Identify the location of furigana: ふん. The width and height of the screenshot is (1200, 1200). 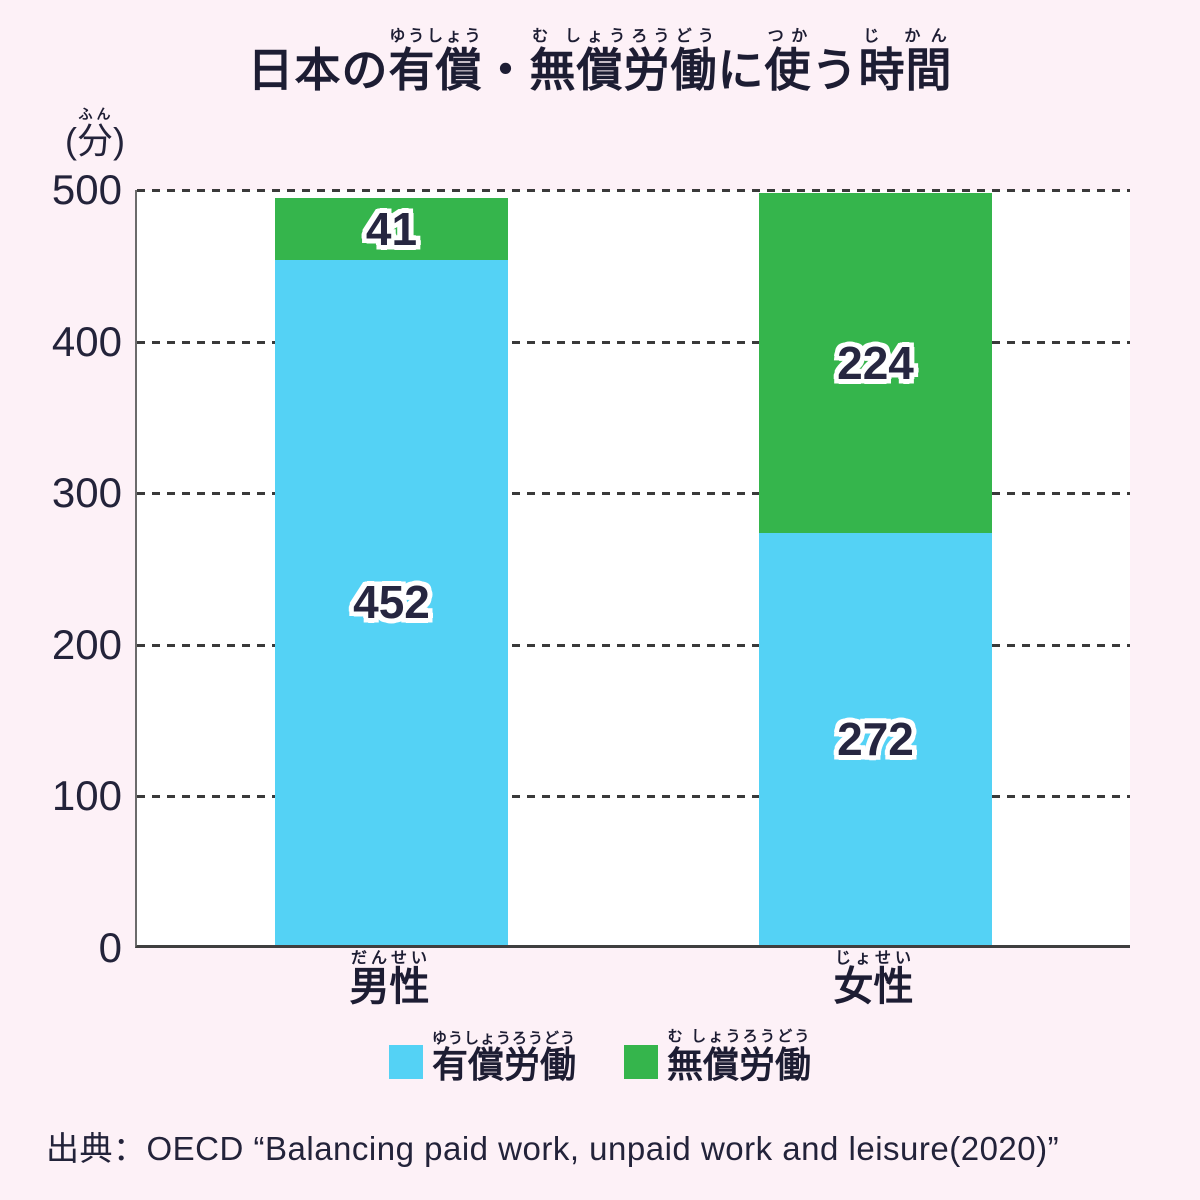
(94, 114).